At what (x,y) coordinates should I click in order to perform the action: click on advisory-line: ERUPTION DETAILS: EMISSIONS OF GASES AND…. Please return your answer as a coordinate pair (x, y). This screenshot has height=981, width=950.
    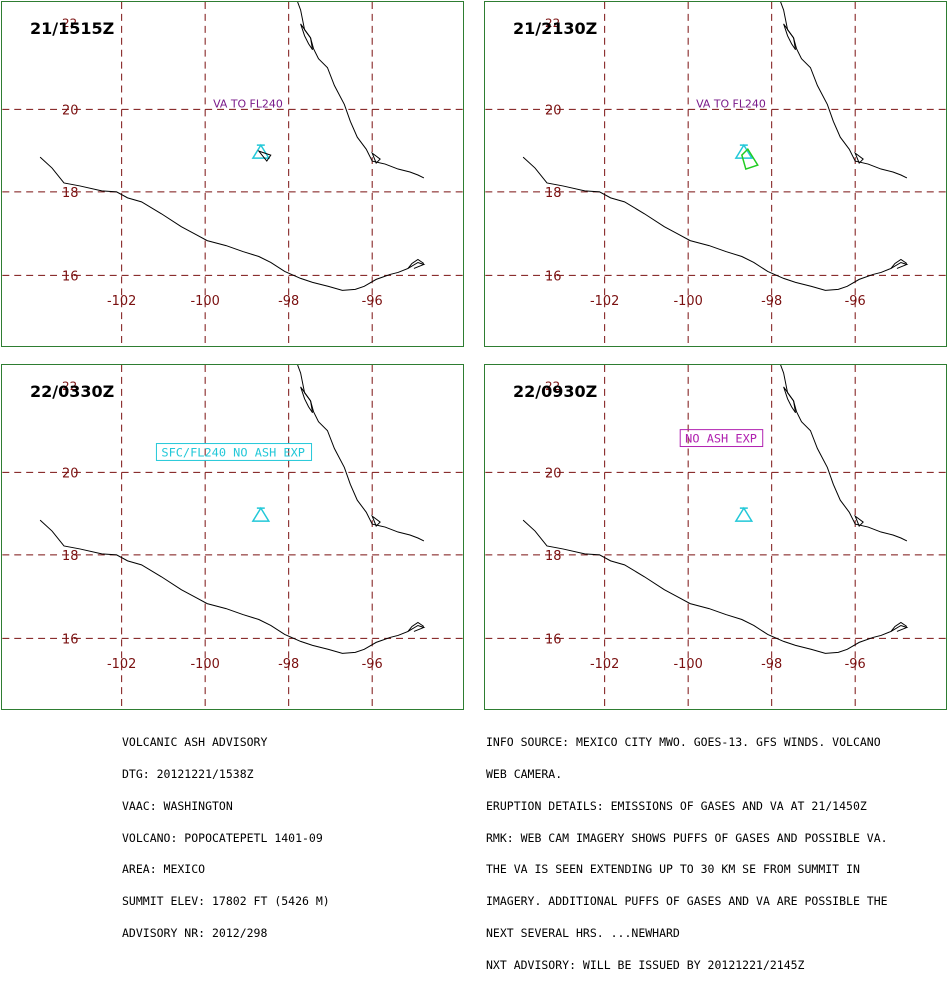
    Looking at the image, I should click on (676, 805).